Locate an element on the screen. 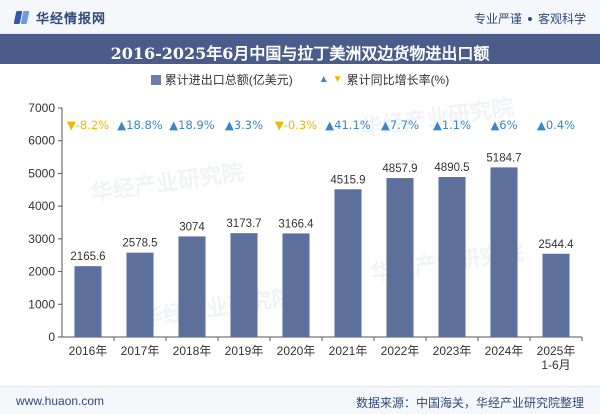  bar-value-label: 3173.7 is located at coordinates (243, 224).